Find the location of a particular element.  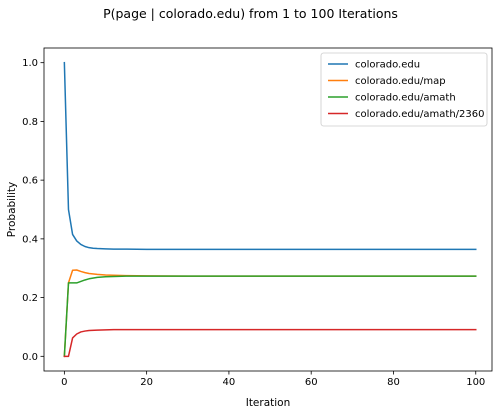

y-tick-label: 0.0 is located at coordinates (30, 357).